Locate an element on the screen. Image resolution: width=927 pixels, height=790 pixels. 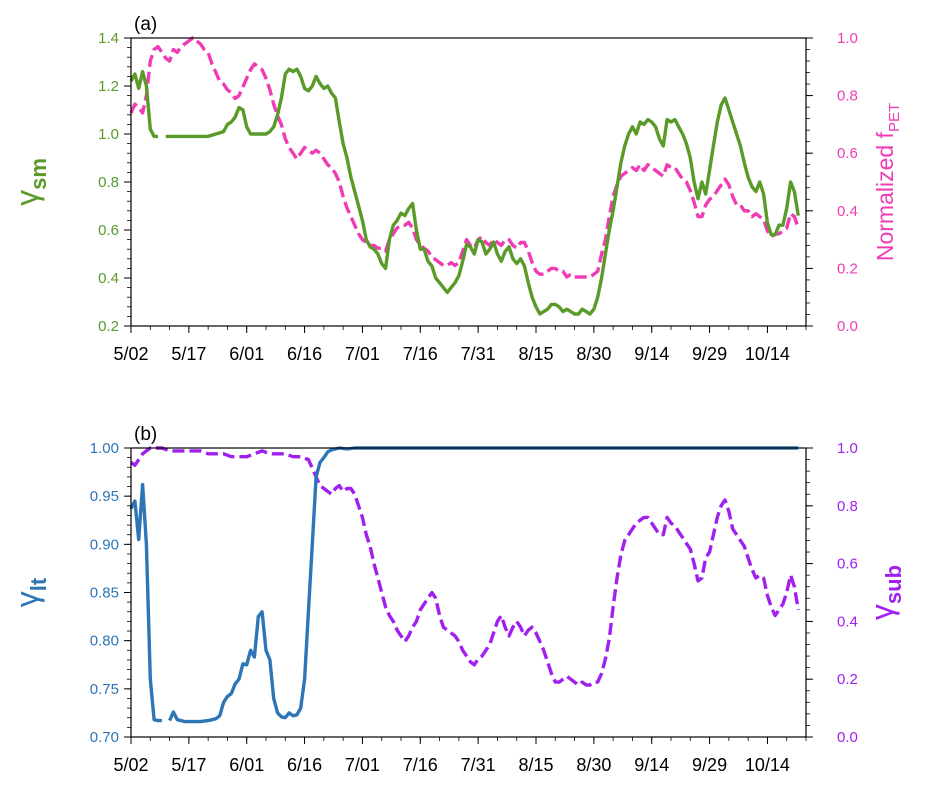
left-tick-label: 1.00 is located at coordinates (104, 448).